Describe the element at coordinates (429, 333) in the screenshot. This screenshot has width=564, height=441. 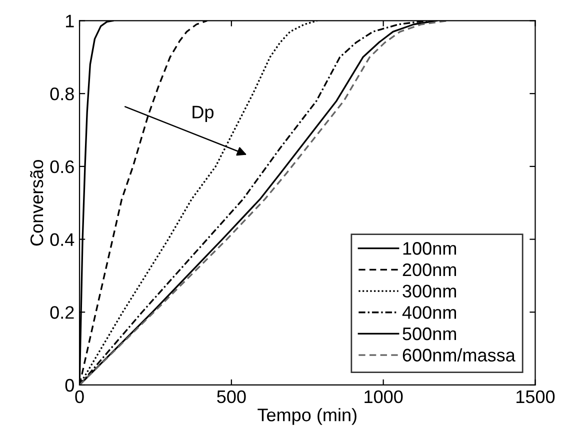
I see `legend-label: 500nm` at that location.